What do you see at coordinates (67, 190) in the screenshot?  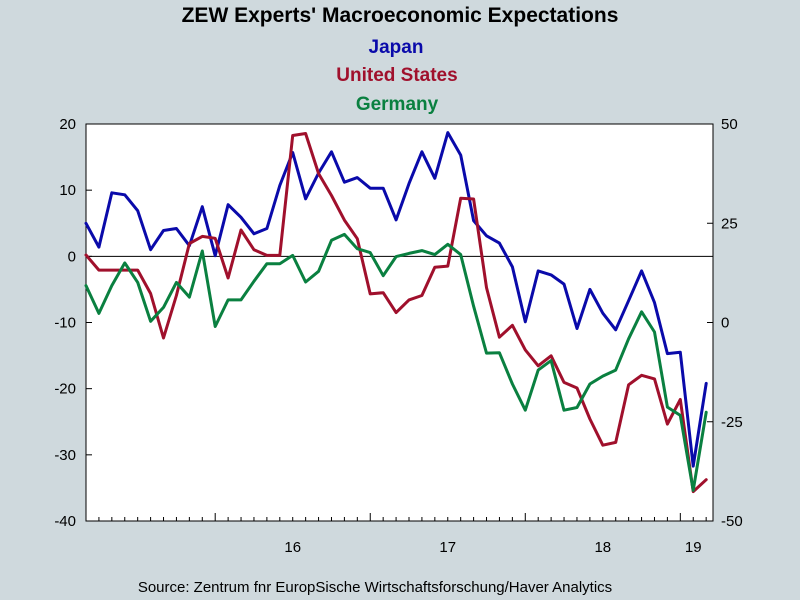 I see `left-tick-label: 10` at bounding box center [67, 190].